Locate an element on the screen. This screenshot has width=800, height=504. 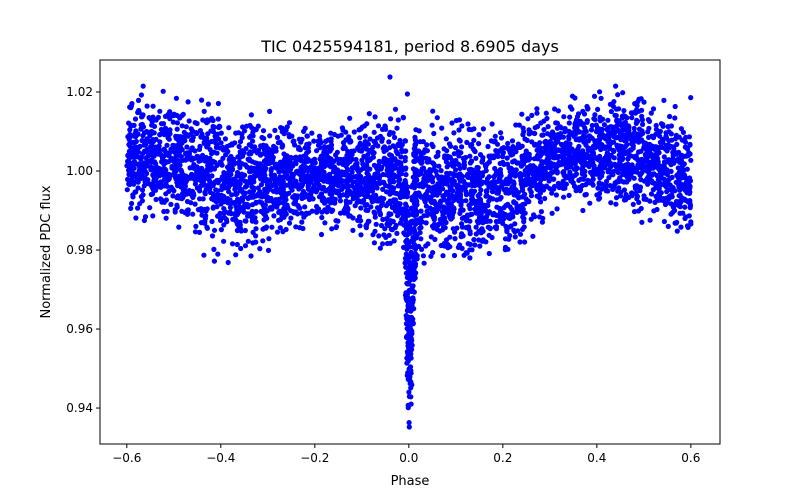
x-axis-label: Phase is located at coordinates (410, 481).